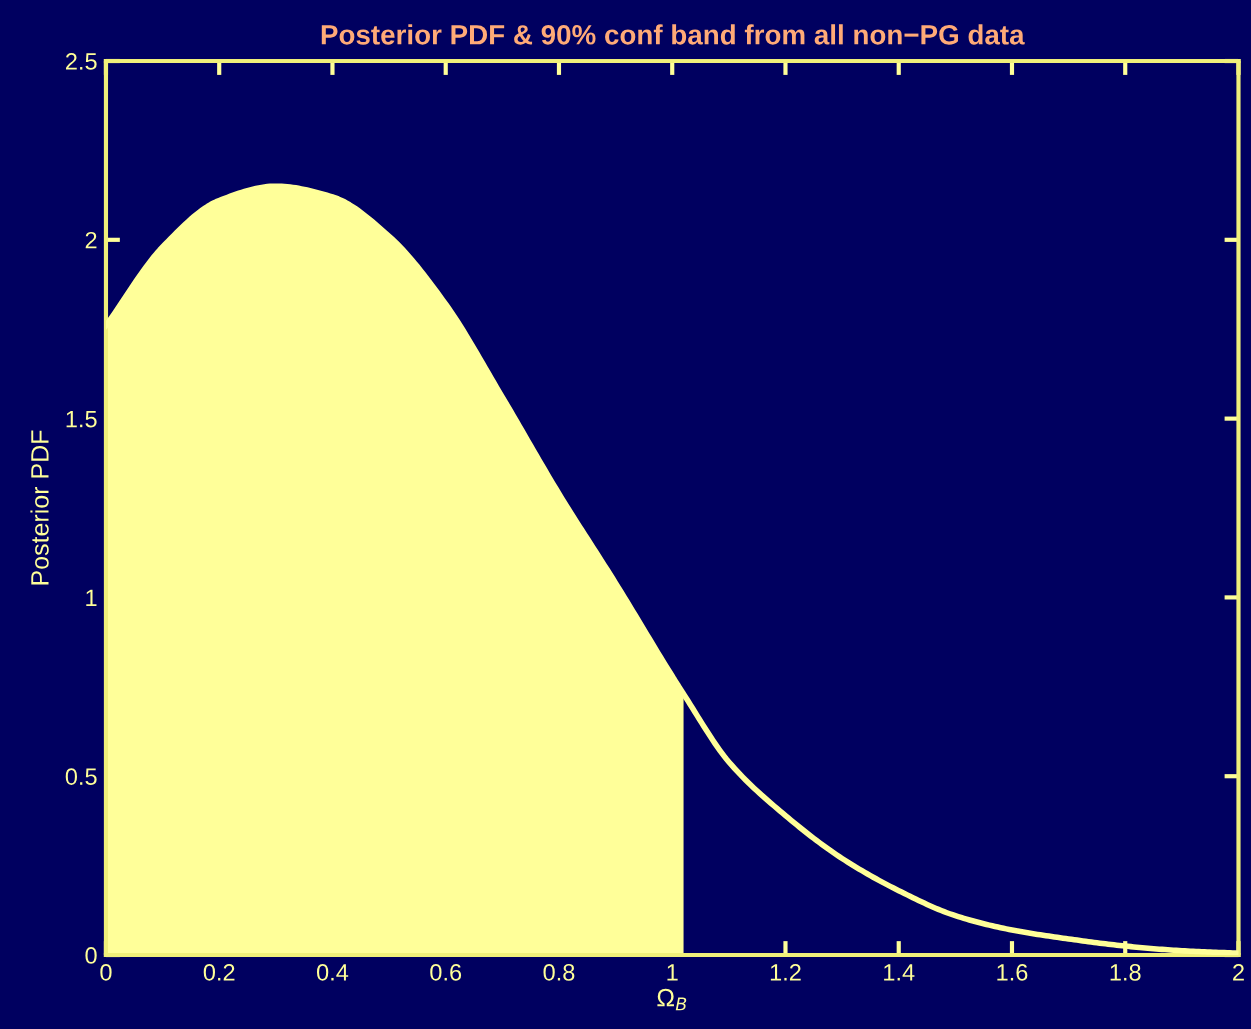 This screenshot has width=1251, height=1029. Describe the element at coordinates (91, 955) in the screenshot. I see `y-tick-label: 0` at that location.